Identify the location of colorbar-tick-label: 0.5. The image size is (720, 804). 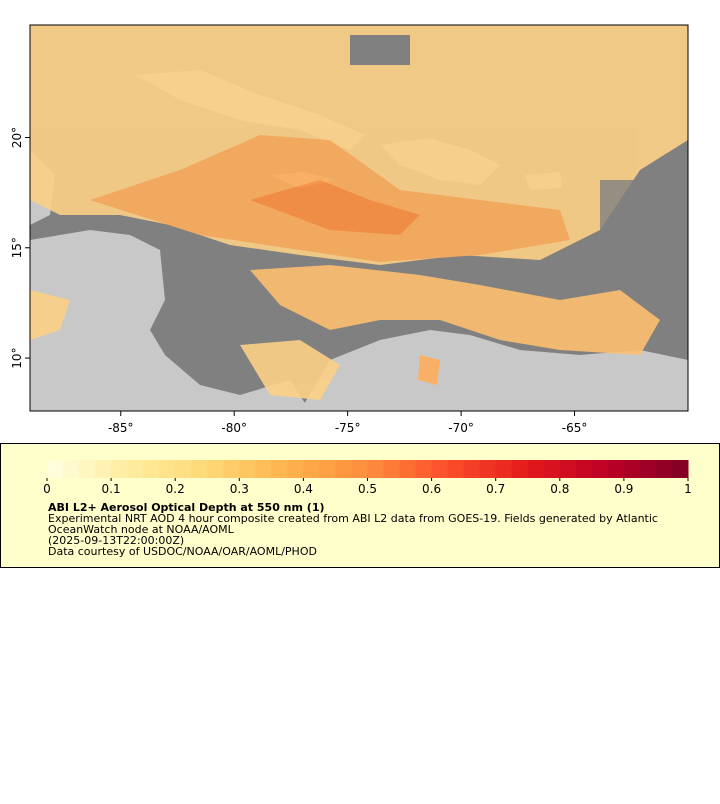
(367, 489).